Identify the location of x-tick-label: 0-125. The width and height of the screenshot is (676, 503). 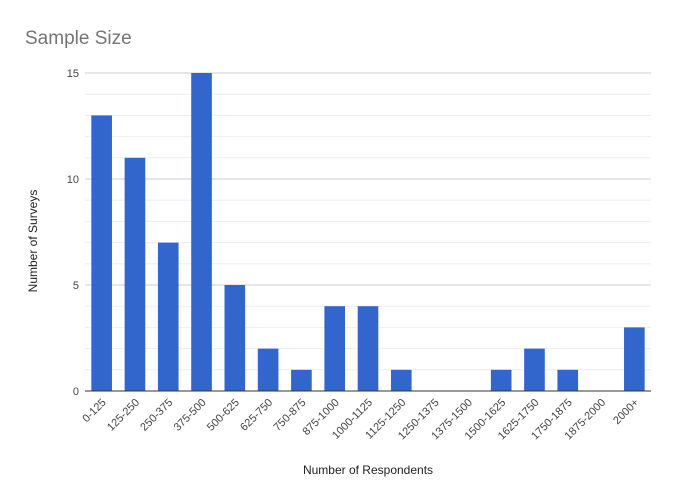
(94, 411).